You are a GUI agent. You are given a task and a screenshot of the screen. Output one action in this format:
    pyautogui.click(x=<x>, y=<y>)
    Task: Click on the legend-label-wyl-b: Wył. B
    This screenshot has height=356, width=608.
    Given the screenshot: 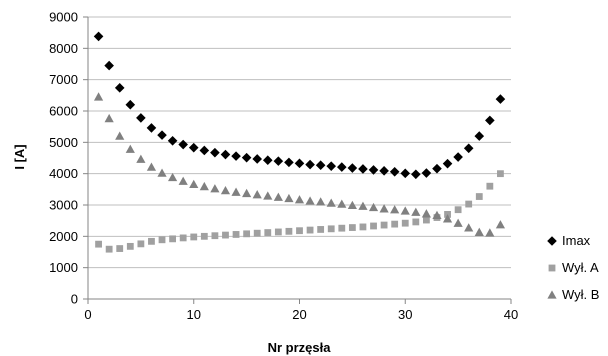 What is the action you would take?
    pyautogui.click(x=580, y=294)
    